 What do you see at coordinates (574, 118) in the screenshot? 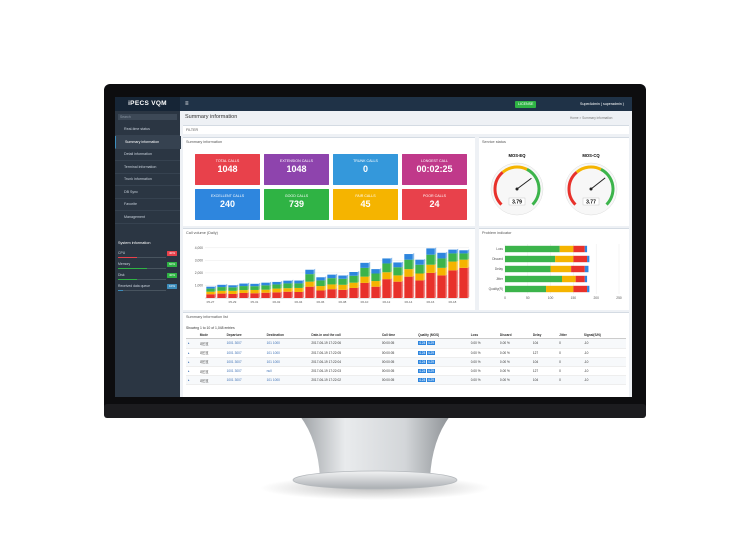
I see `breadcrumb-item: Home` at bounding box center [574, 118].